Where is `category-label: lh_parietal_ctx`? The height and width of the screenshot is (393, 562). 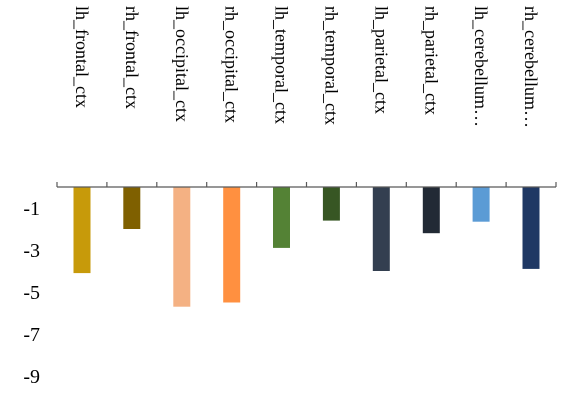 category-label: lh_parietal_ctx is located at coordinates (381, 60).